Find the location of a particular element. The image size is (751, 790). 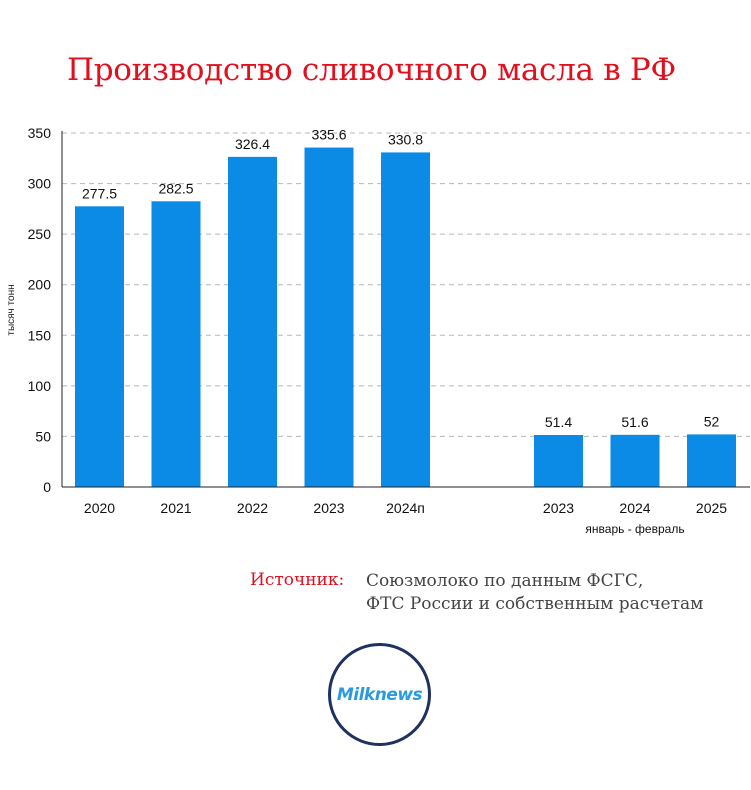

y-tick-label: 0 is located at coordinates (47, 487).